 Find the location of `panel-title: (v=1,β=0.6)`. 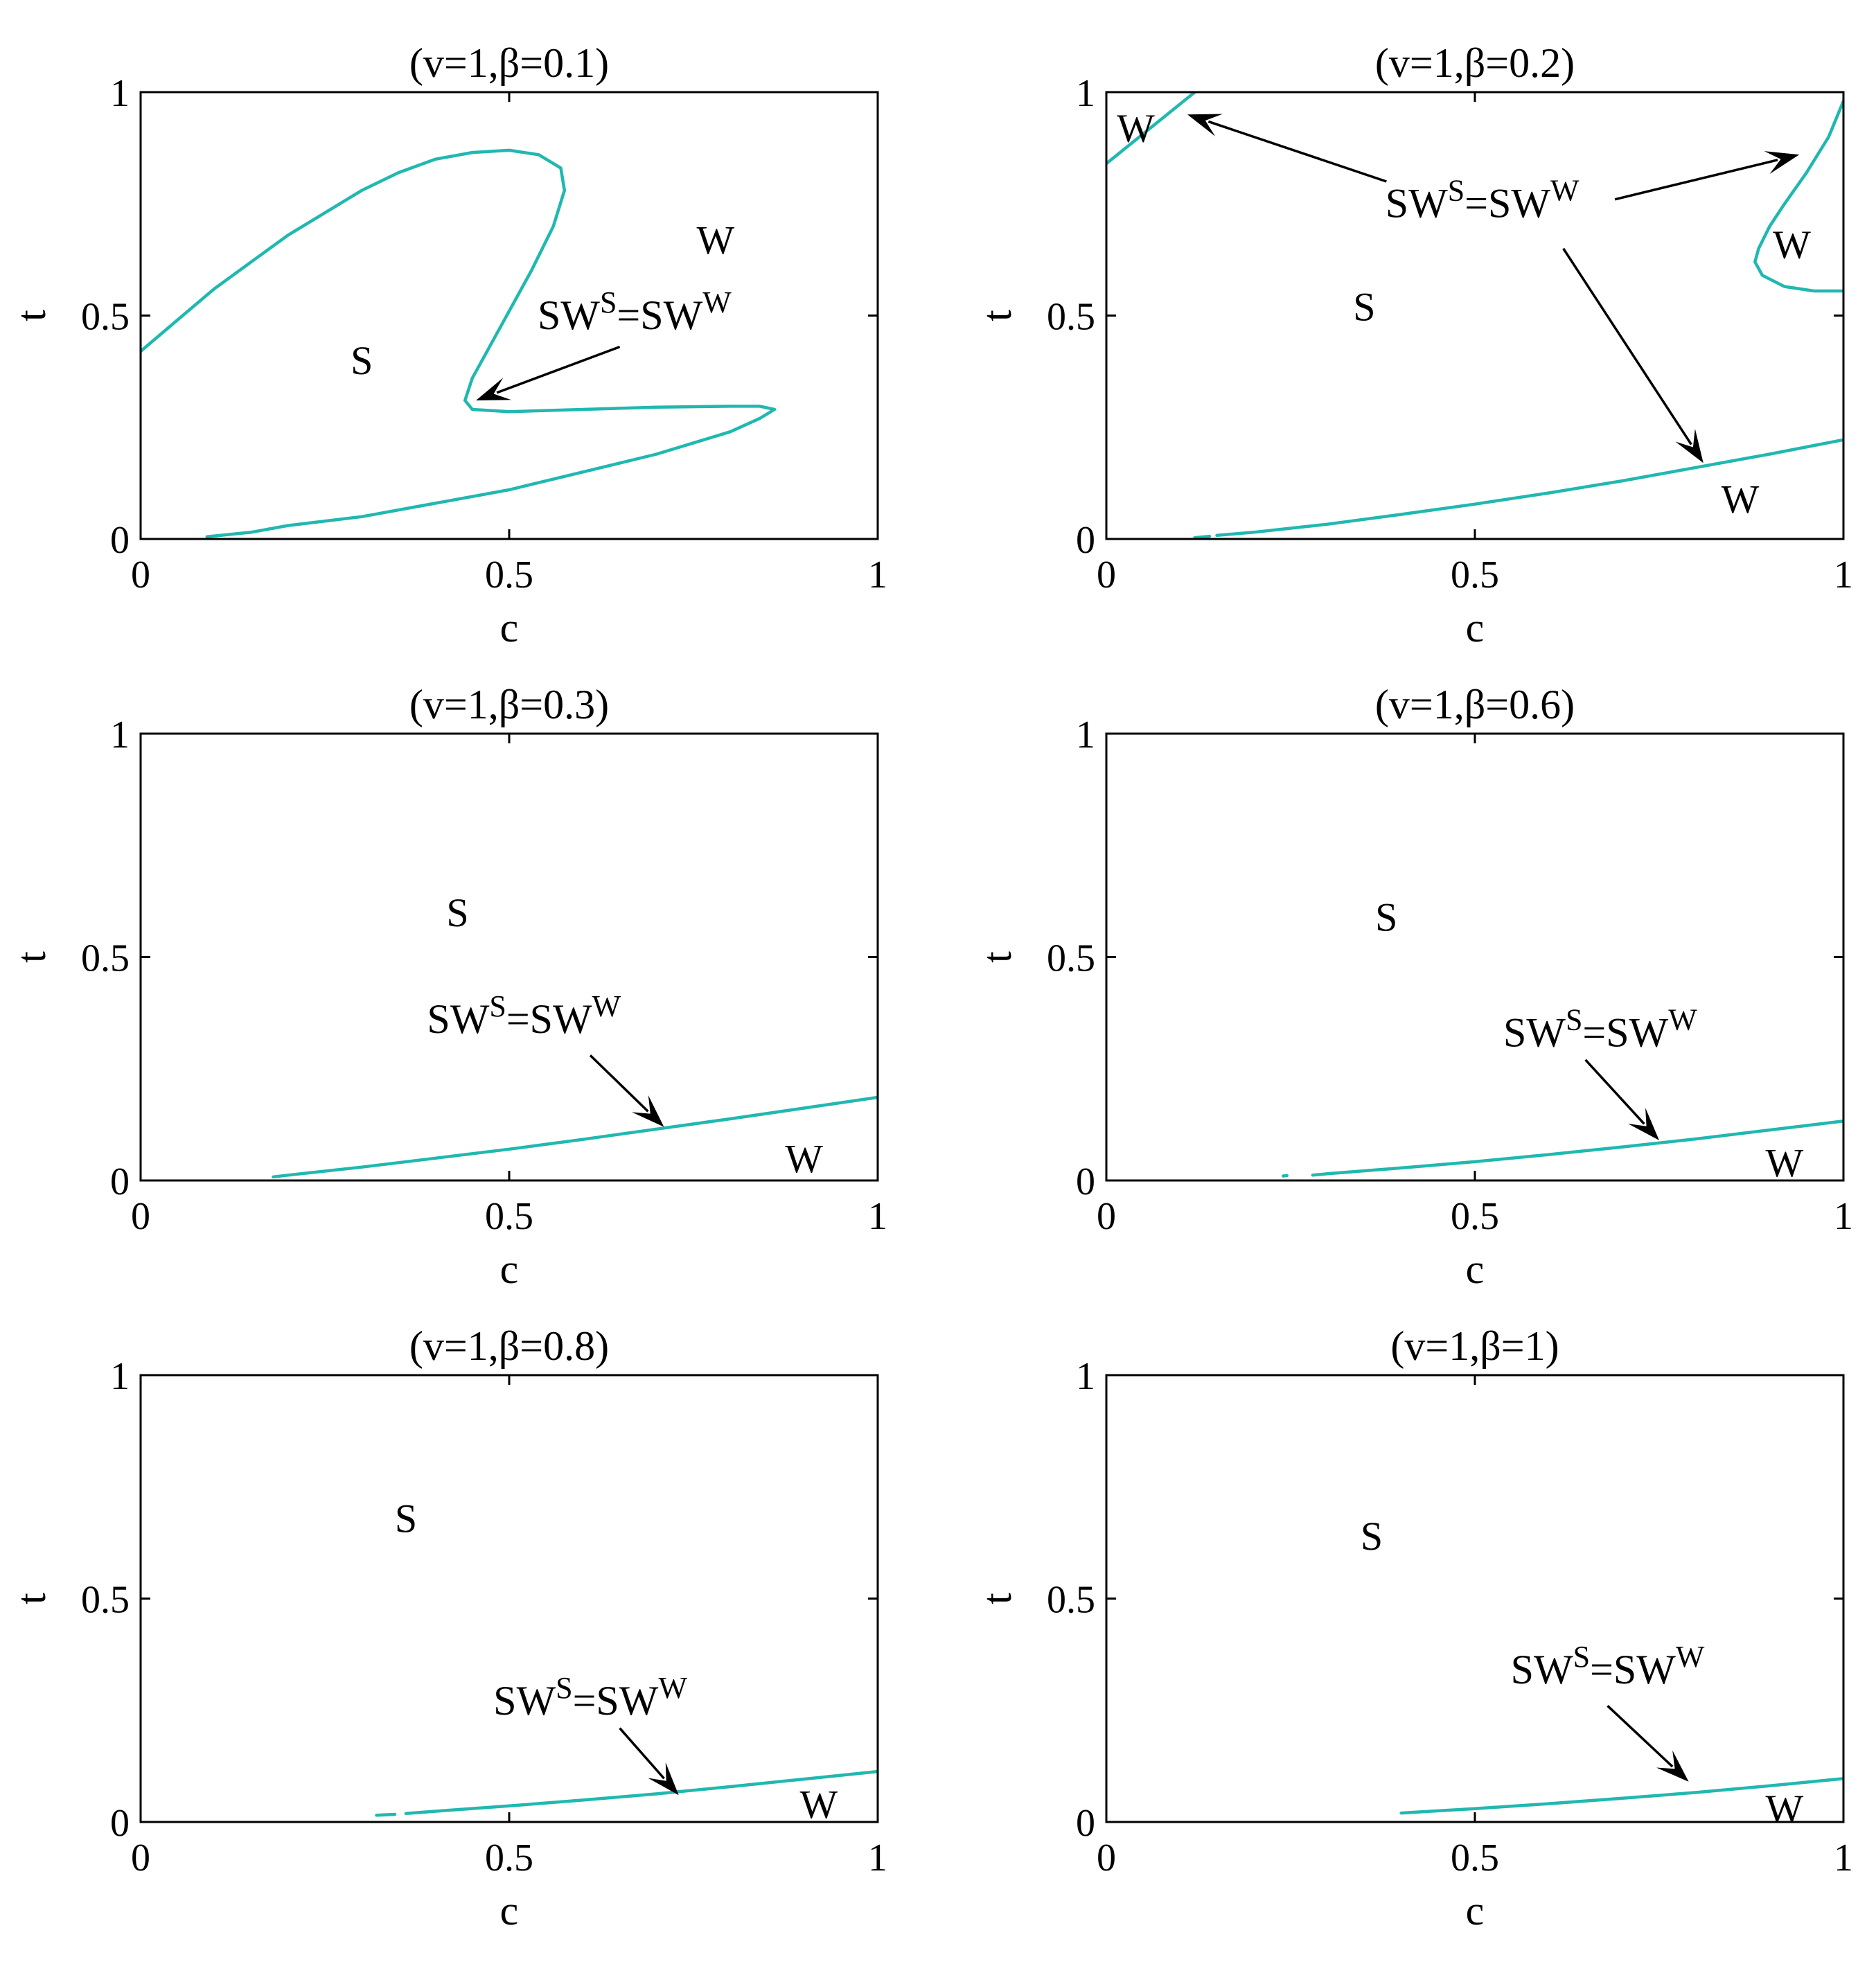

panel-title: (v=1,β=0.6) is located at coordinates (1475, 705).